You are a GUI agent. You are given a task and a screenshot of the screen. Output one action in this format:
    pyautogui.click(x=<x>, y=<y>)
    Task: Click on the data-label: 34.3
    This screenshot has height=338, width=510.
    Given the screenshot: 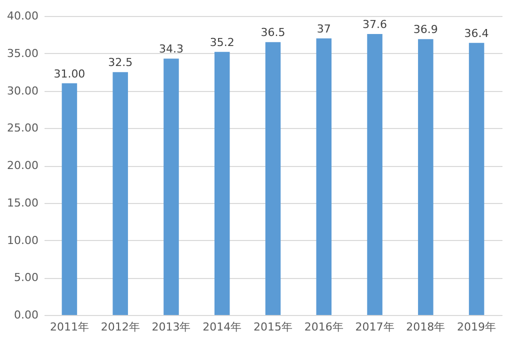 What is the action you would take?
    pyautogui.click(x=171, y=49)
    